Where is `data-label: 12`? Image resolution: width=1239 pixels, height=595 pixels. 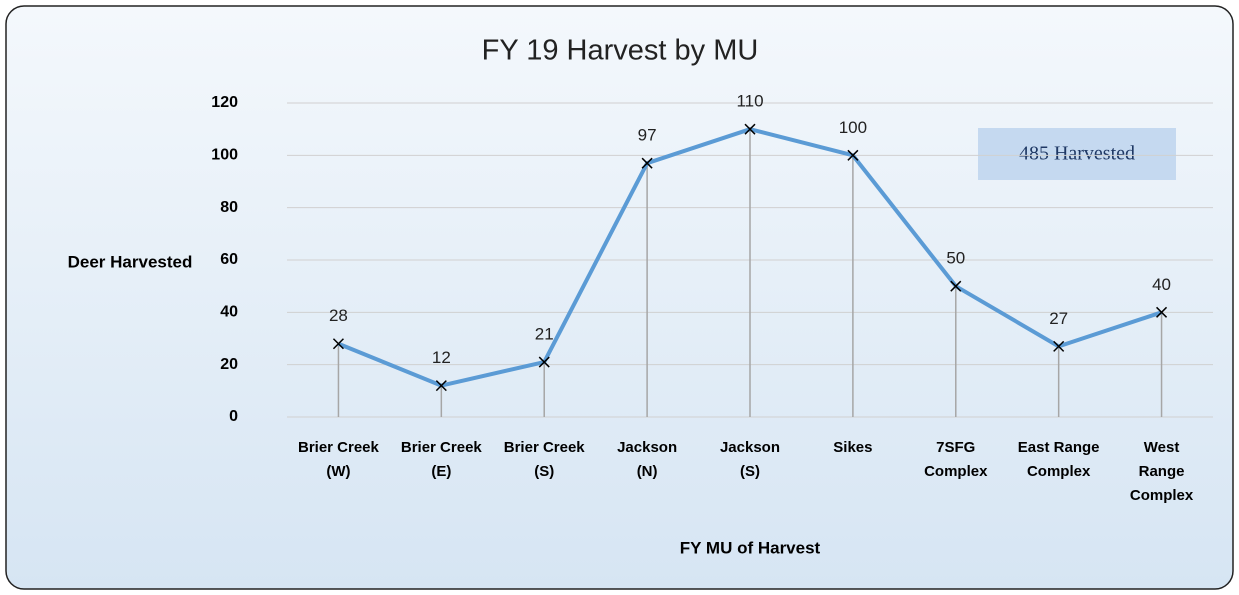 data-label: 12 is located at coordinates (441, 357).